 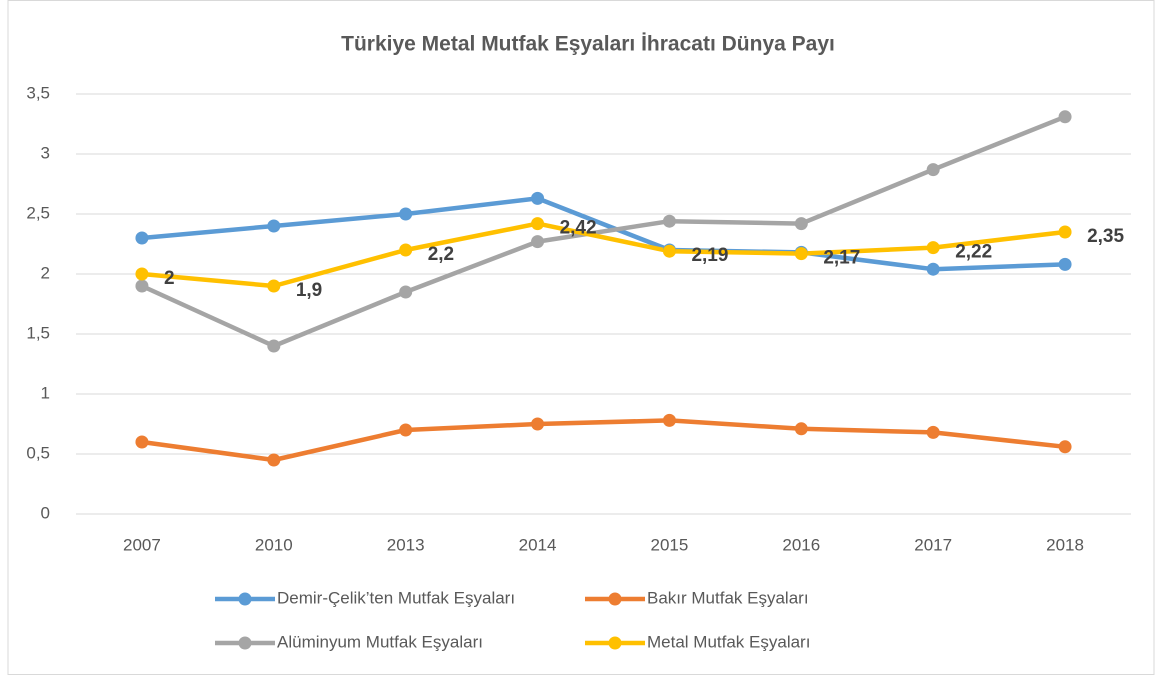 What do you see at coordinates (45, 512) in the screenshot?
I see `y-tick-label: 0` at bounding box center [45, 512].